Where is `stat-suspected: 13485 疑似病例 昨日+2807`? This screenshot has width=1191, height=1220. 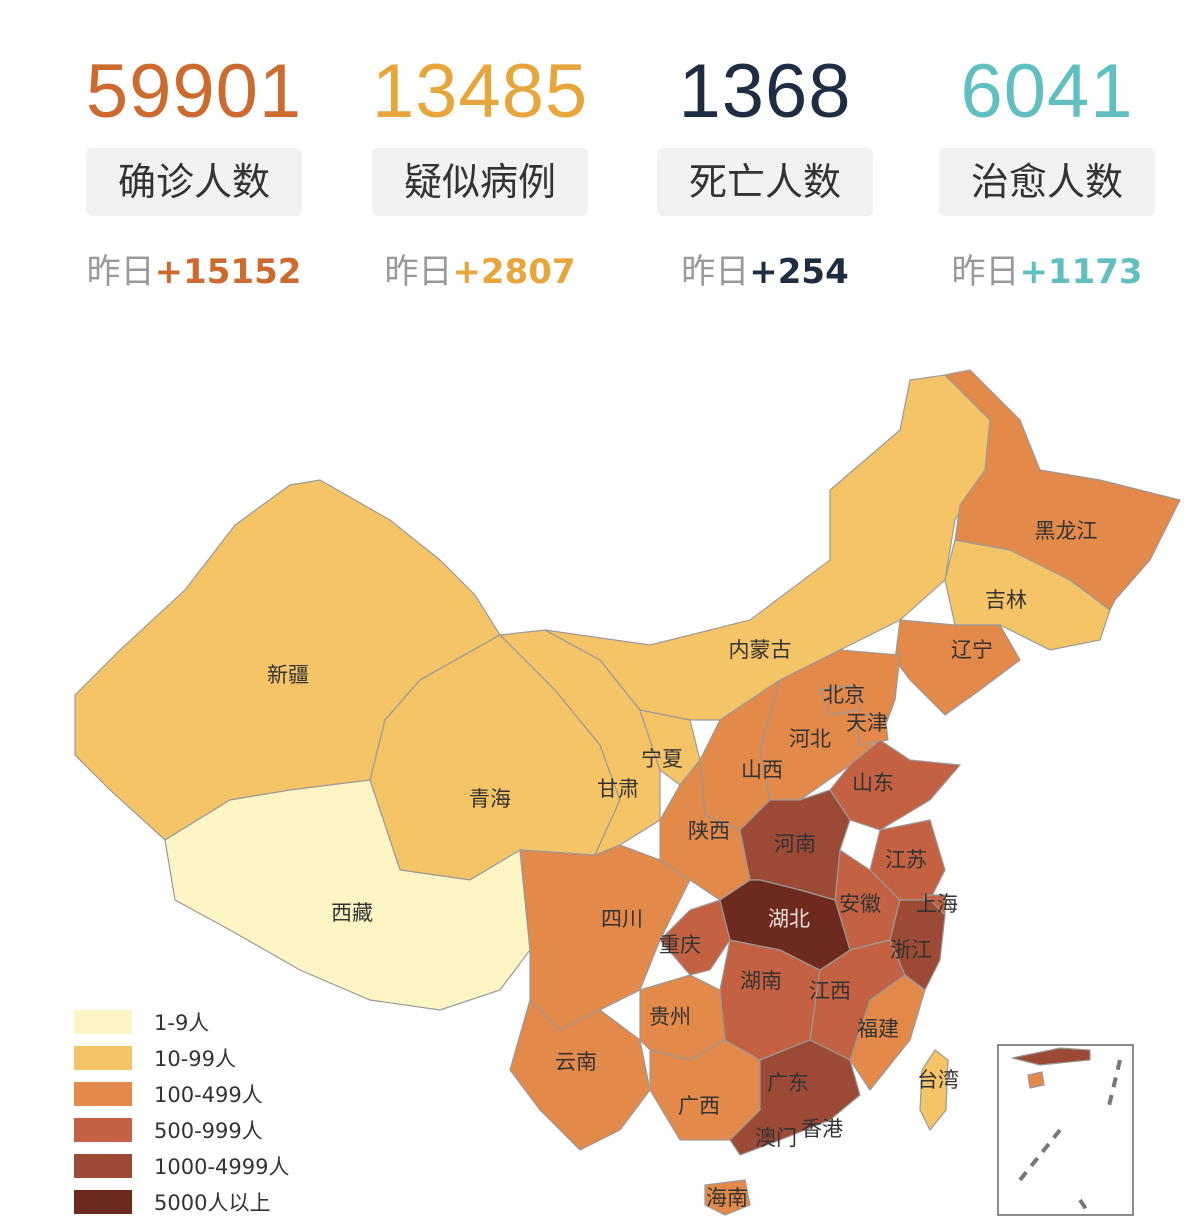 stat-suspected: 13485 疑似病例 昨日+2807 is located at coordinates (480, 171).